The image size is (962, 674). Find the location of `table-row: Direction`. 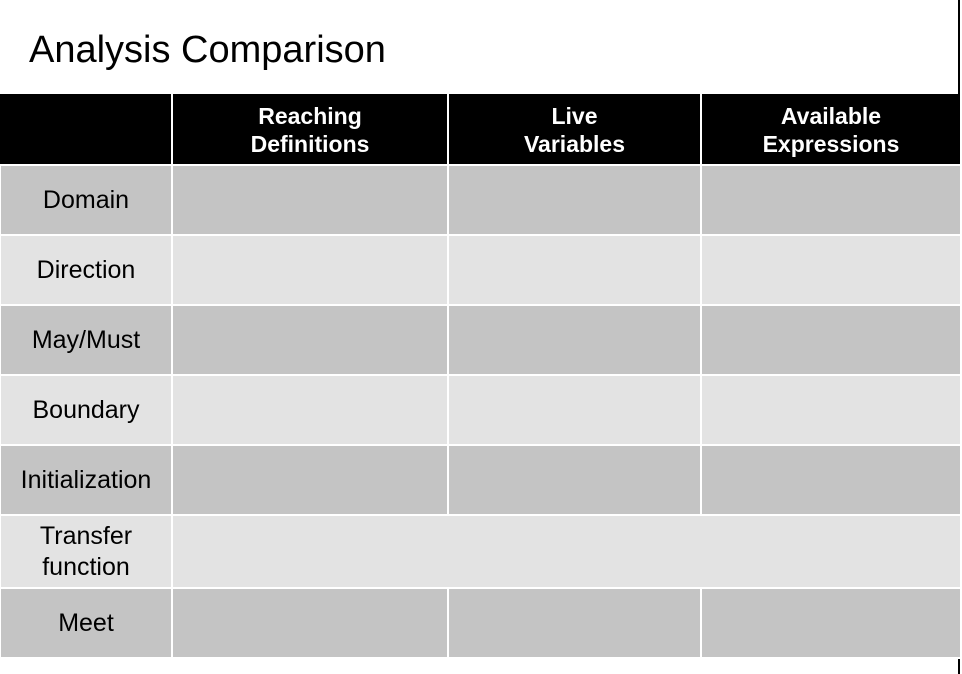

table-row: Direction is located at coordinates (481, 270).